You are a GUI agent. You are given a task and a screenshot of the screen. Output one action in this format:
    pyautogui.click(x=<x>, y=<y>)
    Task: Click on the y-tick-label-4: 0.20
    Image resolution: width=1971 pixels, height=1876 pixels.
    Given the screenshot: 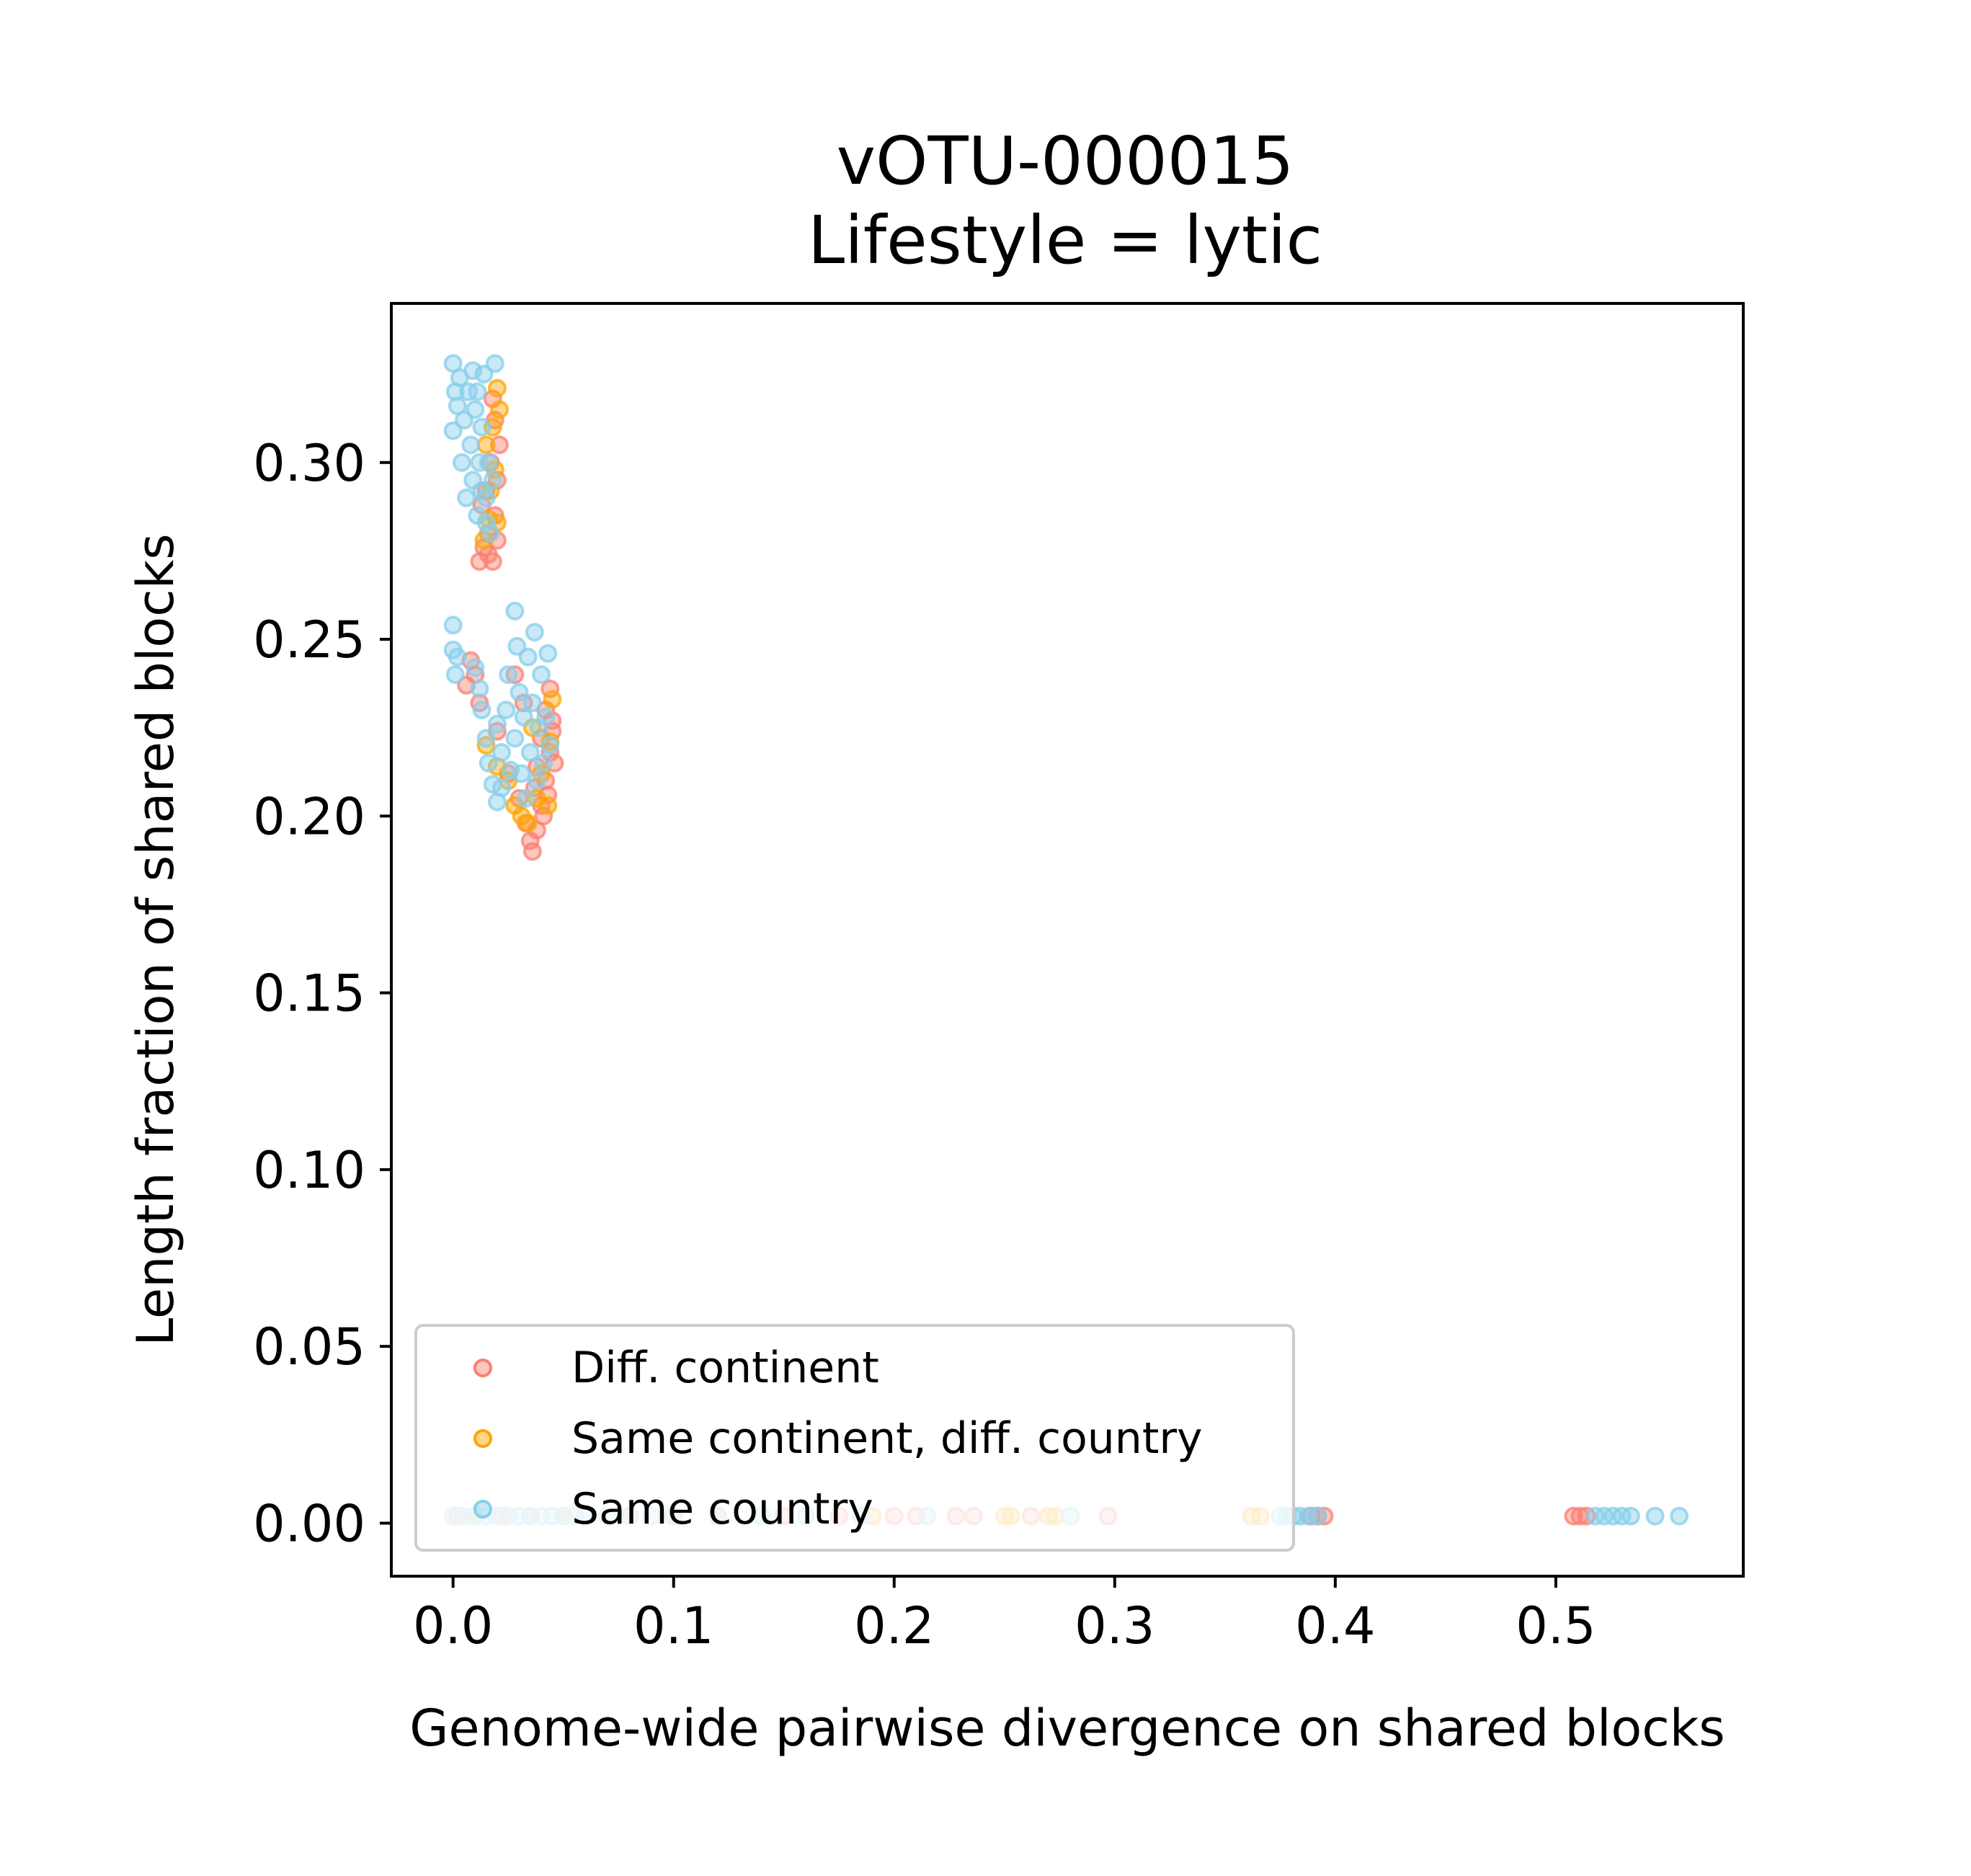 What is the action you would take?
    pyautogui.click(x=309, y=816)
    